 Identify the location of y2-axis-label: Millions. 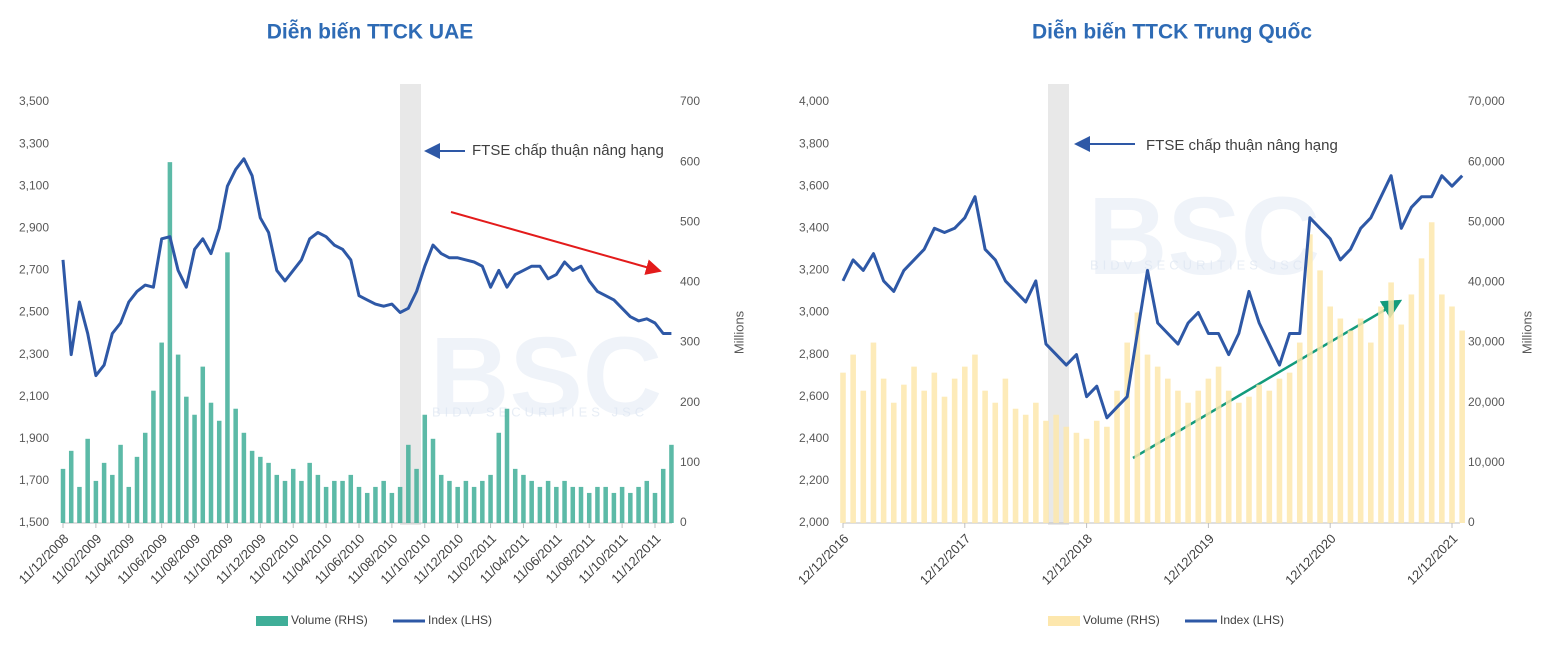
(738, 332).